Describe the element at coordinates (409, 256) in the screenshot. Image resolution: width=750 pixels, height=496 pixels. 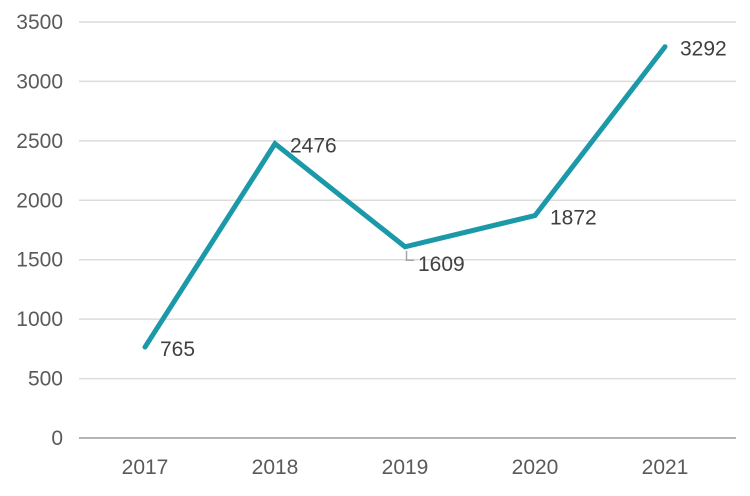
I see `callout-leader-line` at that location.